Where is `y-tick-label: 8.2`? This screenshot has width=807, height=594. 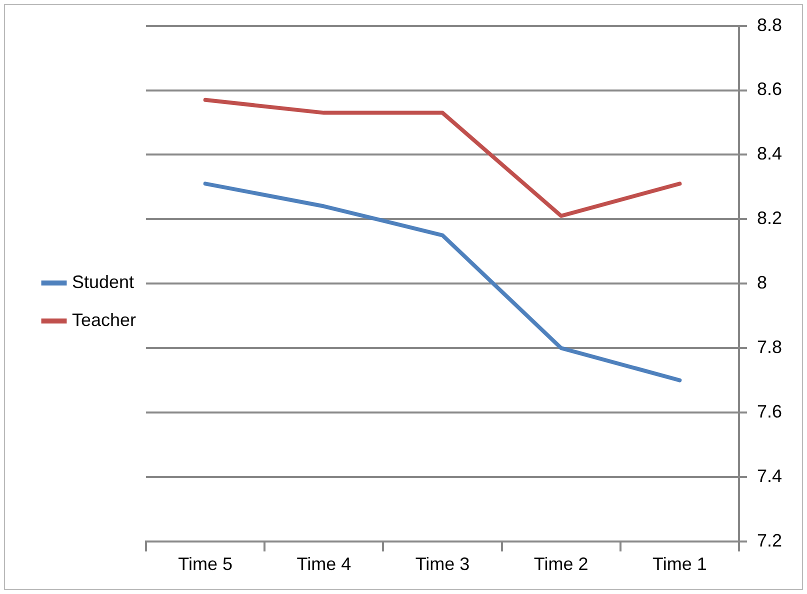 y-tick-label: 8.2 is located at coordinates (769, 218).